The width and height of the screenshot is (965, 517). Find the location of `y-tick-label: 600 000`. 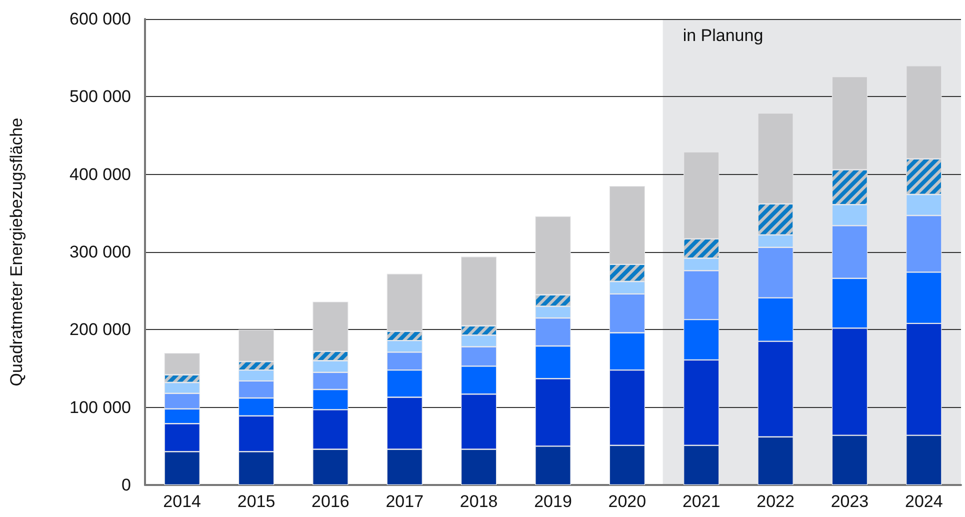

y-tick-label: 600 000 is located at coordinates (100, 19).